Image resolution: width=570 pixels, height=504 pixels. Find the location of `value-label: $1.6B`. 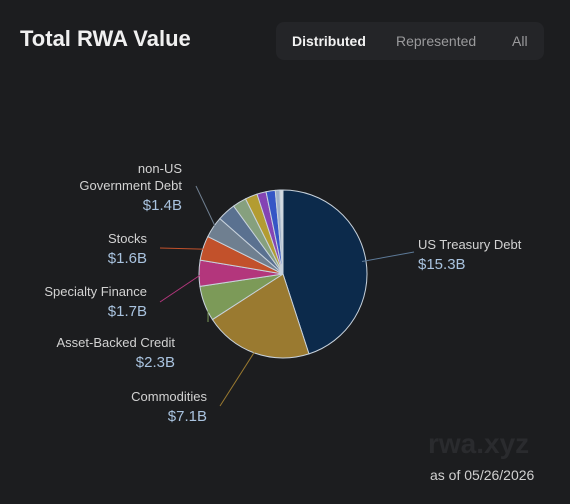

value-label: $1.6B is located at coordinates (127, 258).